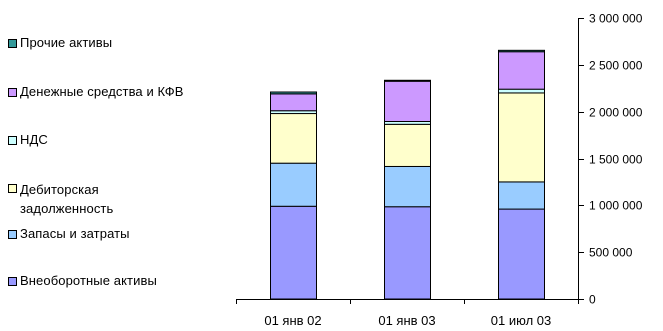 This screenshot has height=331, width=663. Describe the element at coordinates (292, 320) in the screenshot. I see `x-tick-label: 01 янв 02` at that location.